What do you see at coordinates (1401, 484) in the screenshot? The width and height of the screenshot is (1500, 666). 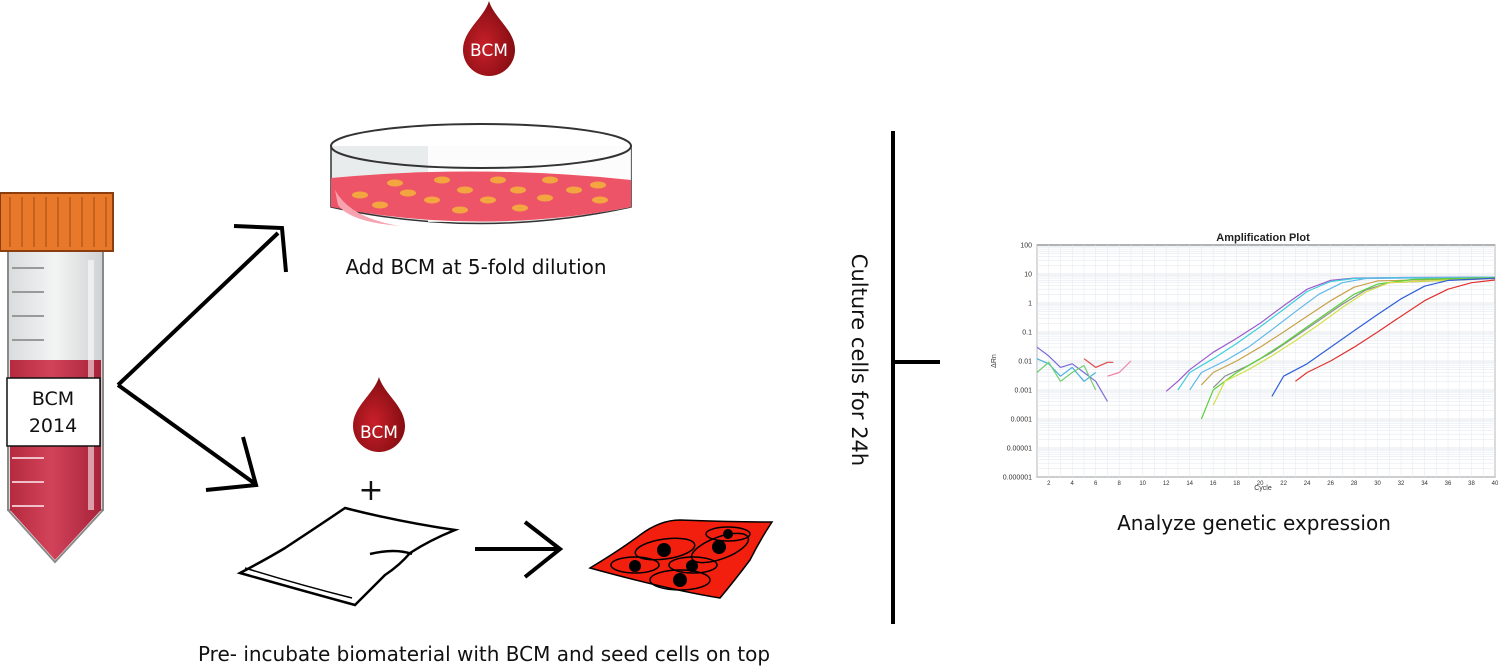 I see `x-tick-label: 32` at bounding box center [1401, 484].